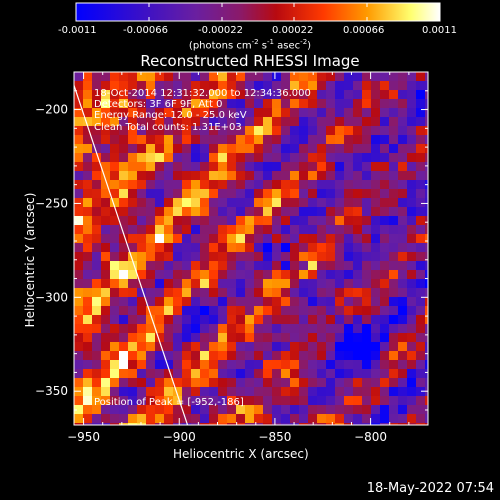 The height and width of the screenshot is (500, 500). What do you see at coordinates (370, 437) in the screenshot?
I see `x-tick-label: −800` at bounding box center [370, 437].